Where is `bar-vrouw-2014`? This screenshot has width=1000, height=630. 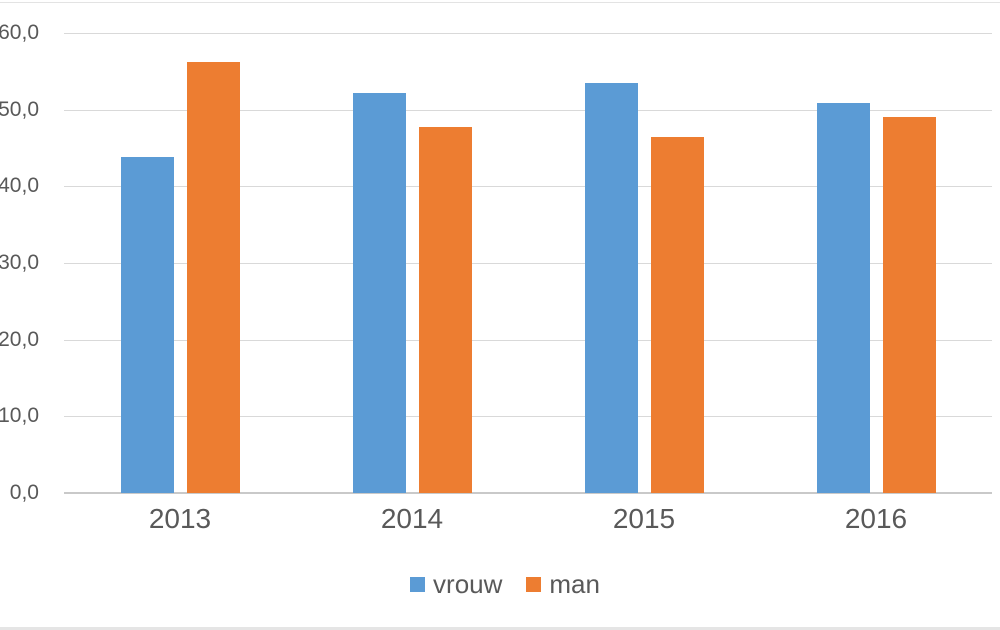 bar-vrouw-2014 is located at coordinates (379, 292).